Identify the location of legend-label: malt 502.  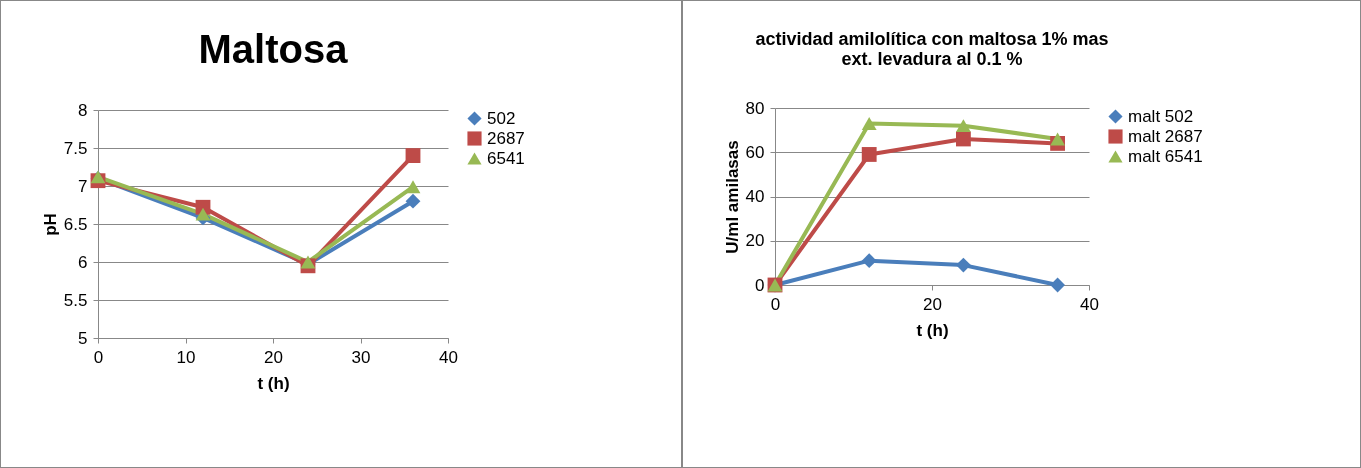
(1161, 116).